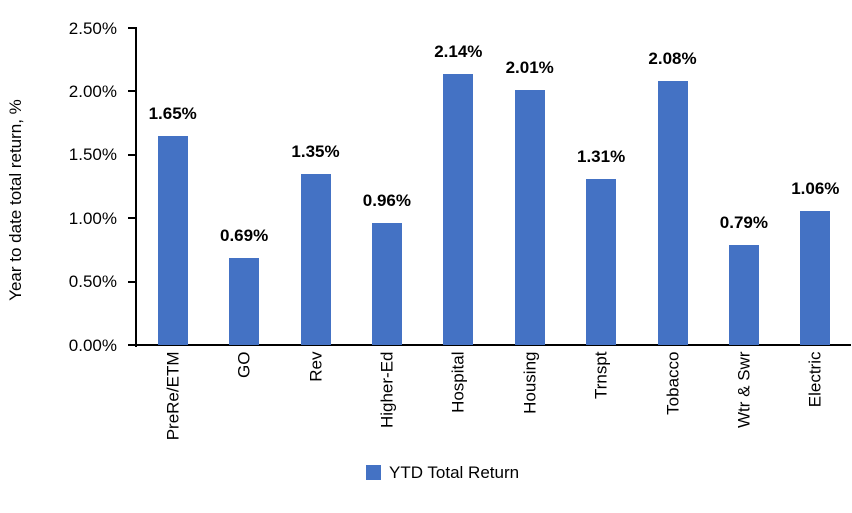 The image size is (852, 513). Describe the element at coordinates (493, 345) in the screenshot. I see `x-axis-line` at that location.